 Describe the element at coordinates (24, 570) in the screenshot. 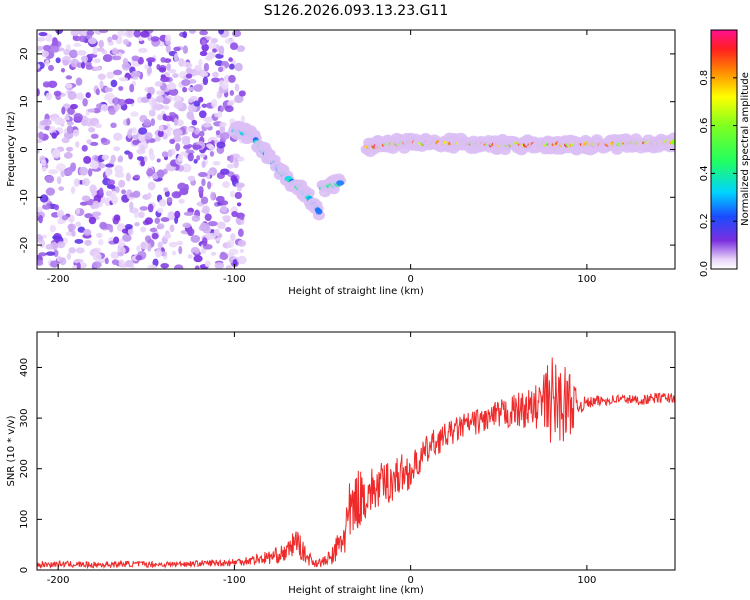

I see `snr-ytick-label: 0` at that location.